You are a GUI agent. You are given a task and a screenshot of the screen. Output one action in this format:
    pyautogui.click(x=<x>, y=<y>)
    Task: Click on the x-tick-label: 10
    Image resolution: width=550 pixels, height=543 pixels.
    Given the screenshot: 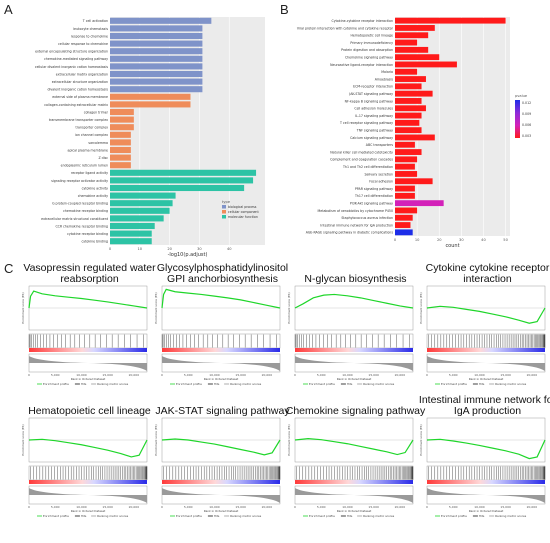 What is the action you would take?
    pyautogui.click(x=417, y=240)
    